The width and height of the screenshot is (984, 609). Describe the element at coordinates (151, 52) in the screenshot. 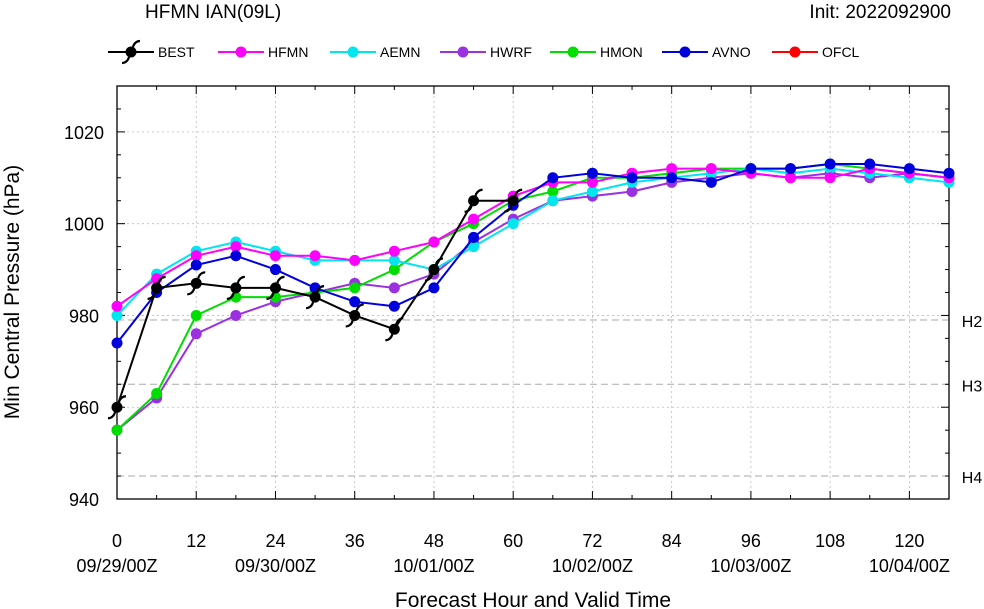

I see `legend-item-best: BEST` at that location.